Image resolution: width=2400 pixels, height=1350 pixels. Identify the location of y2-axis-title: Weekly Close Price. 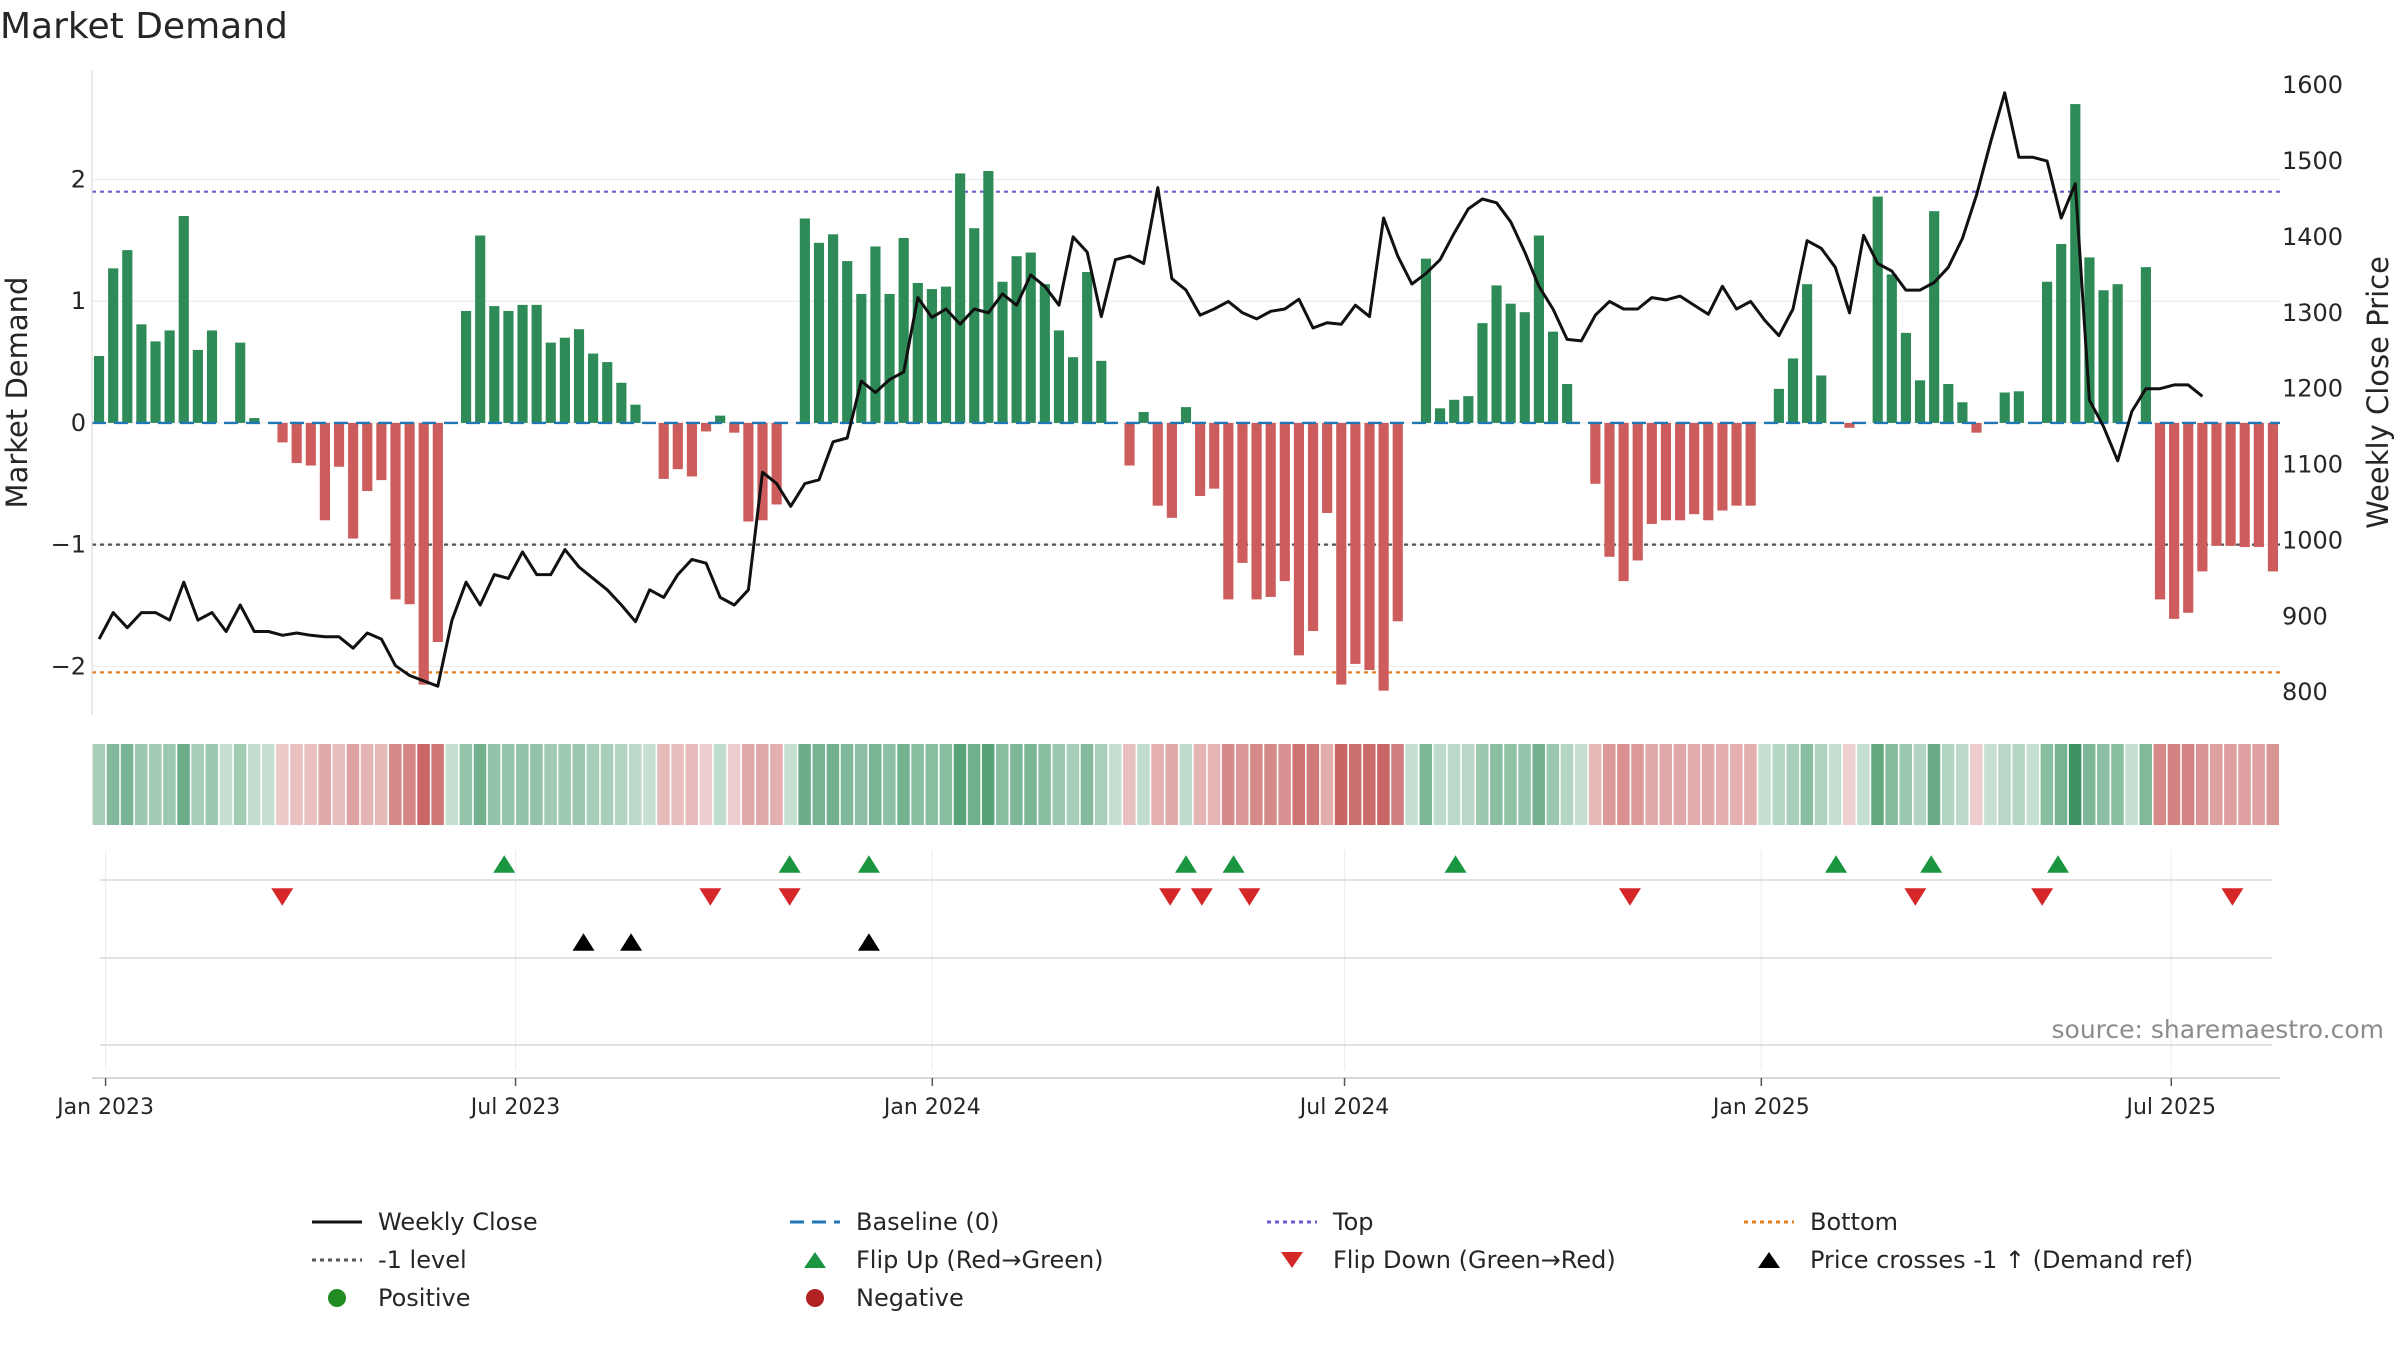
(2378, 392).